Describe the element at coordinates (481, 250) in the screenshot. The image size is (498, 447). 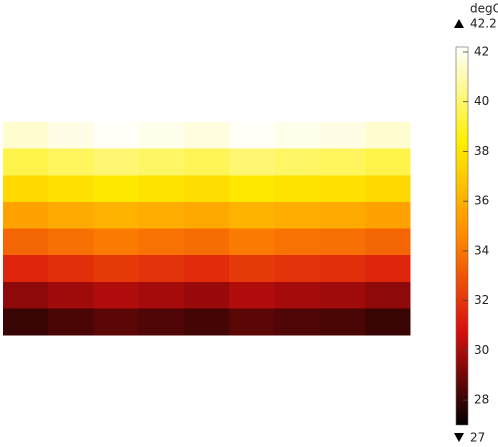
I see `colorbar-tick-label: 34` at that location.